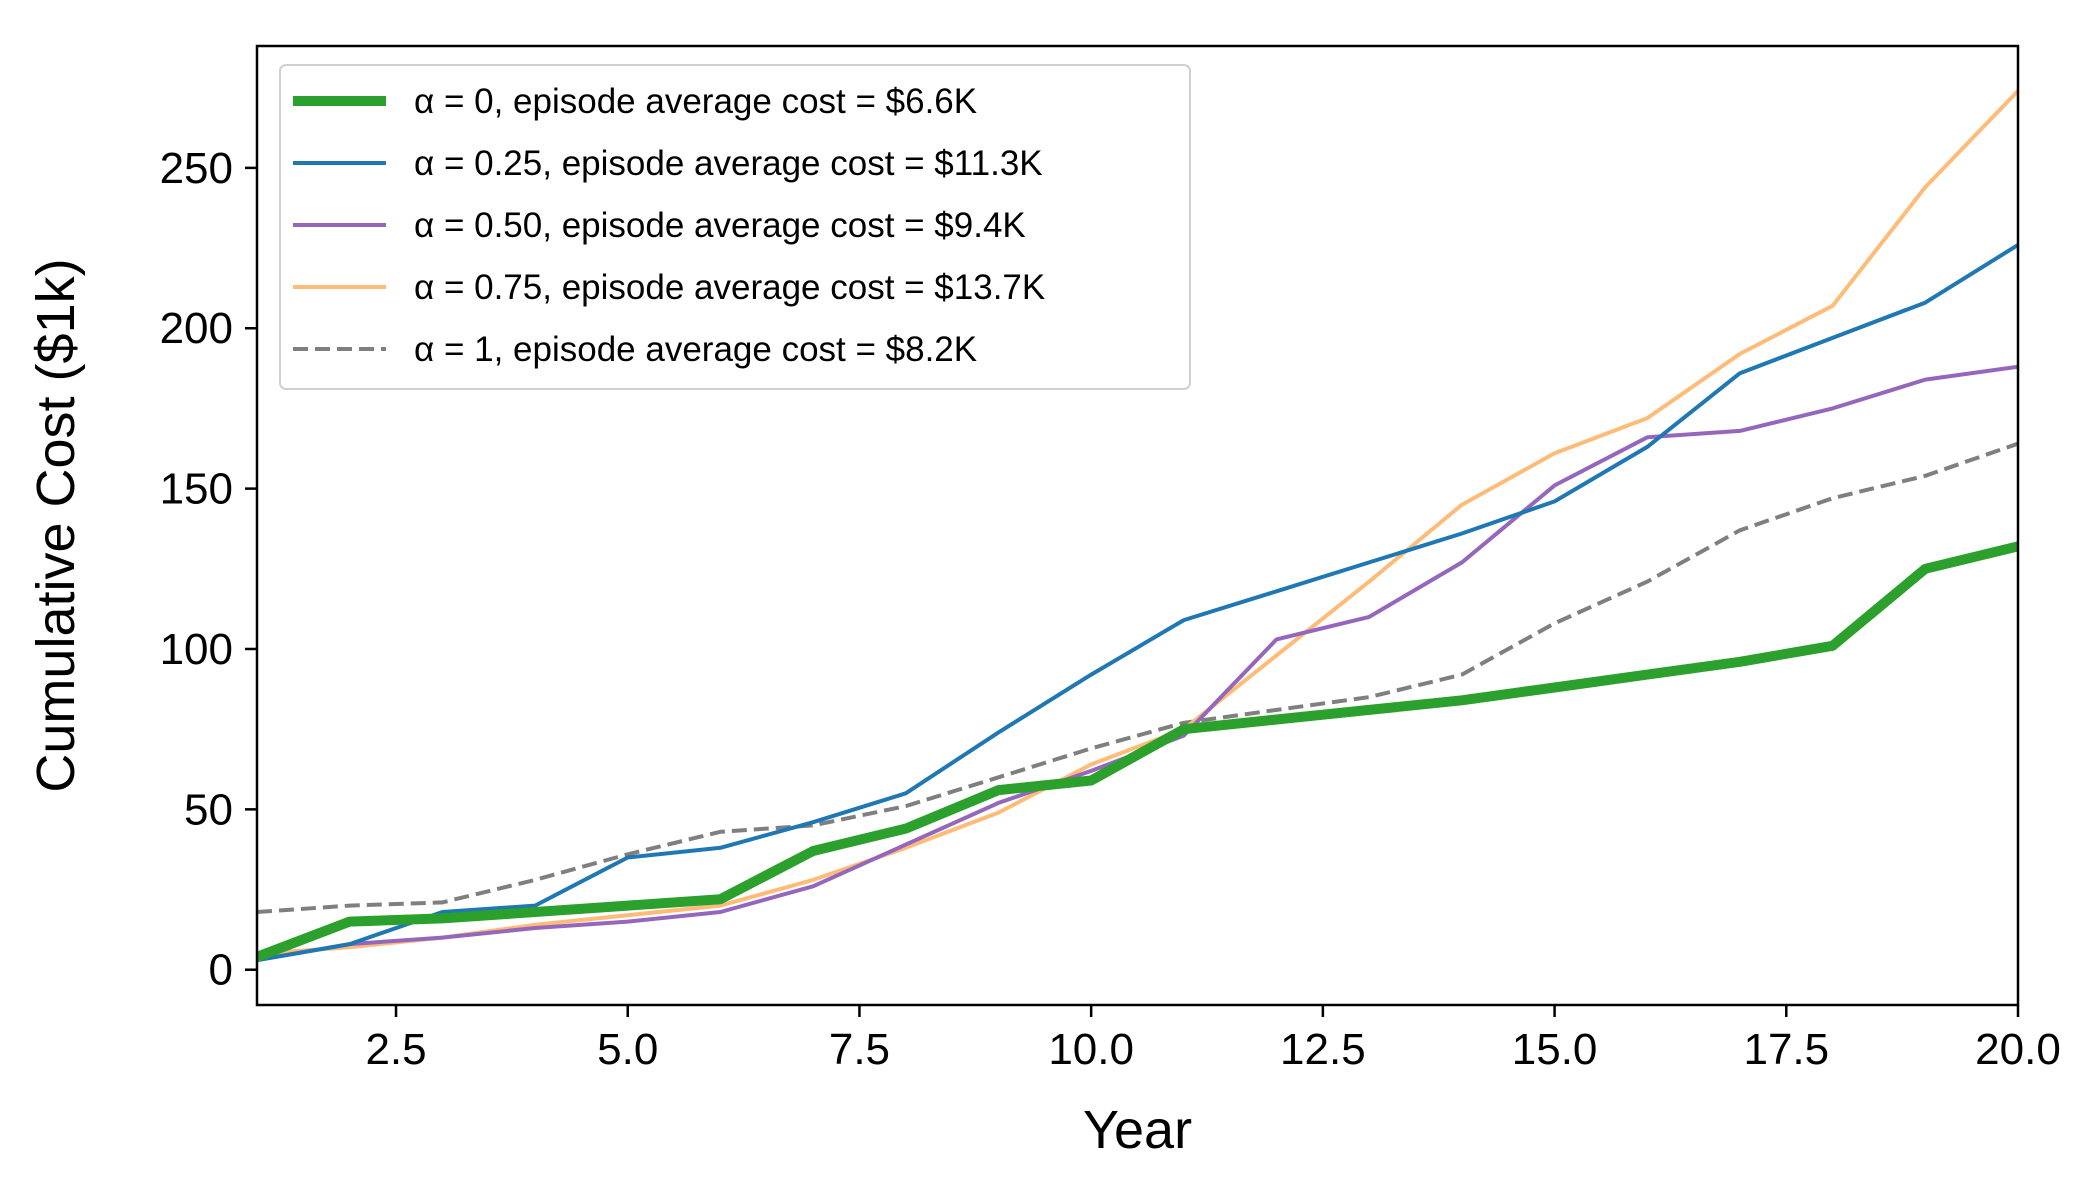 This screenshot has width=2100, height=1200. What do you see at coordinates (196, 168) in the screenshot?
I see `y-tick-label: 250` at bounding box center [196, 168].